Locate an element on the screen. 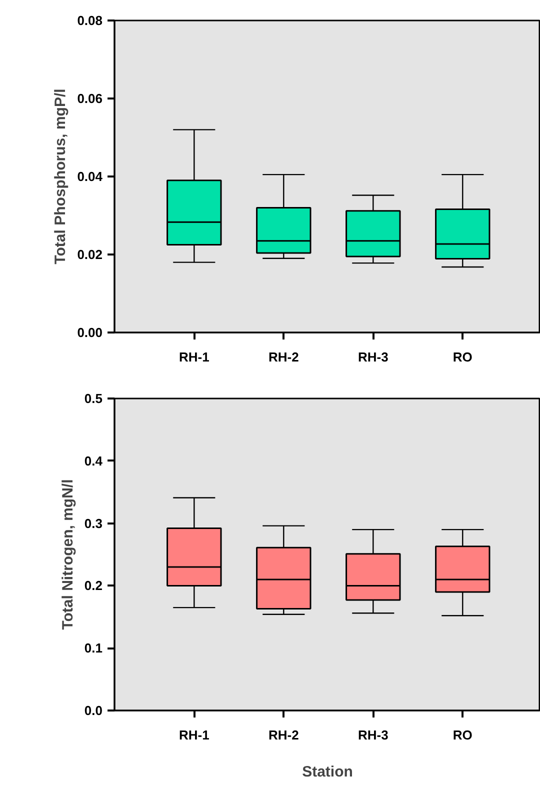 The width and height of the screenshot is (540, 795). x-axis-title: Station is located at coordinates (327, 772).